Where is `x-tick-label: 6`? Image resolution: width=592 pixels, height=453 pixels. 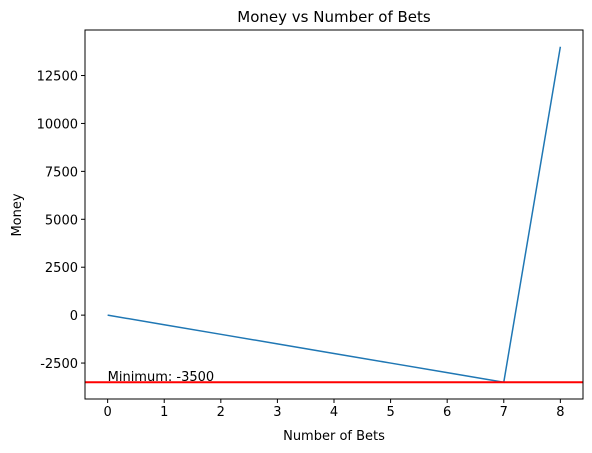
x-tick-label: 6 is located at coordinates (447, 412).